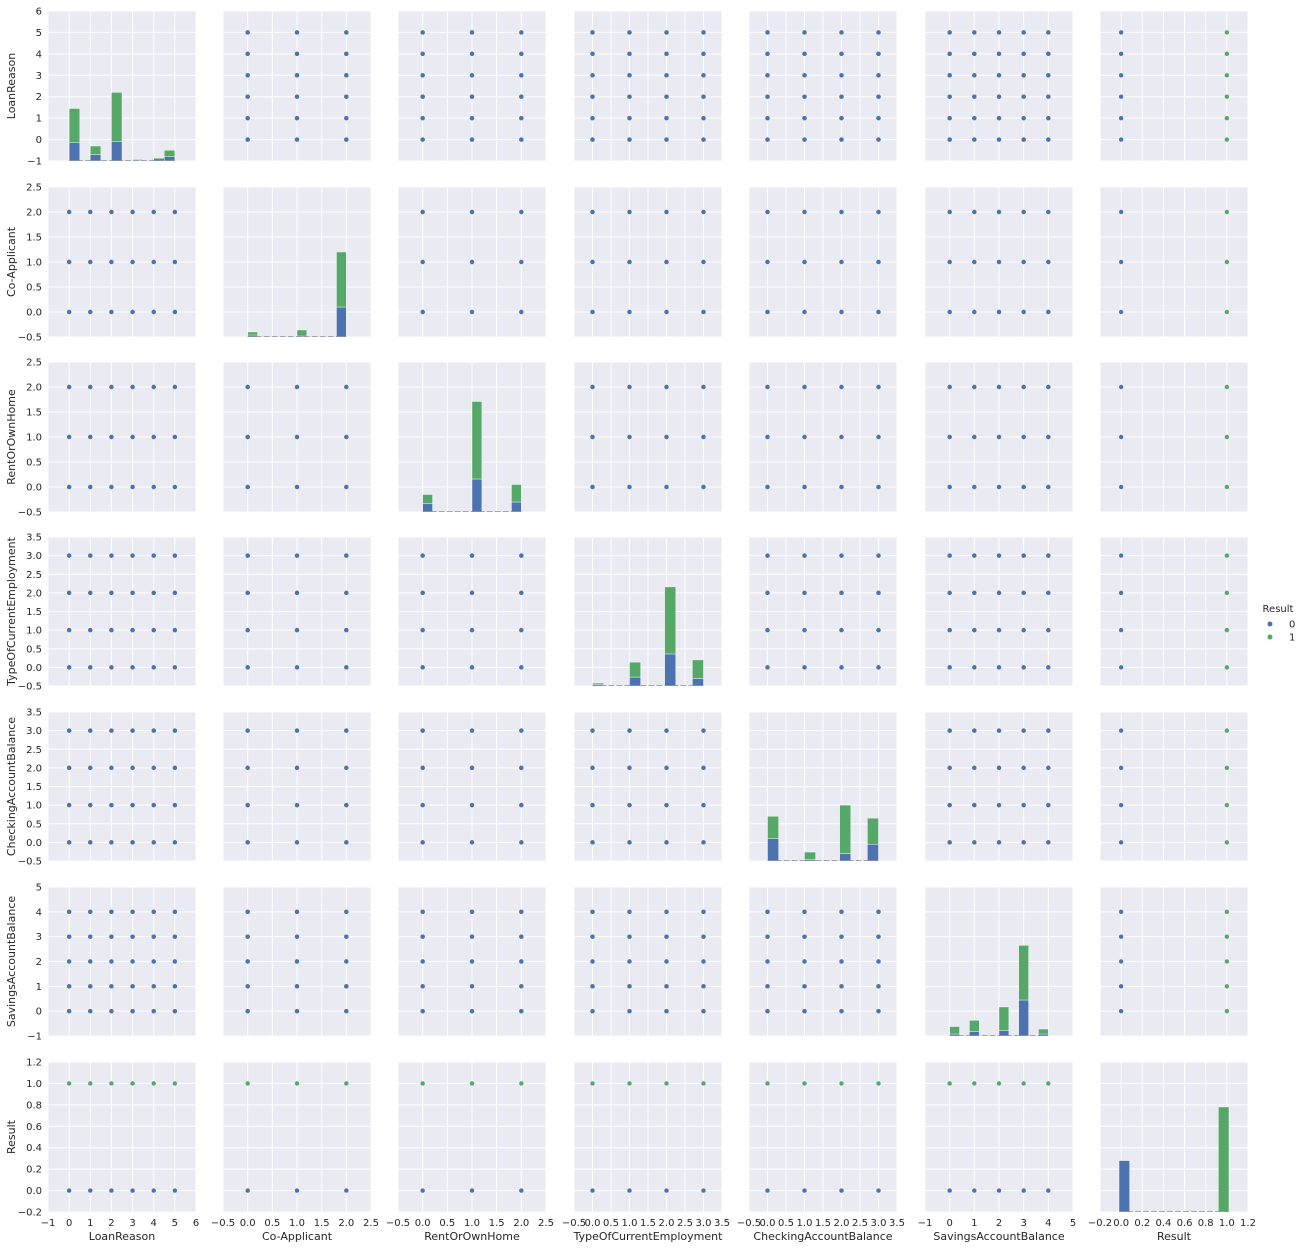 This screenshot has height=1249, width=1303. I want to click on x-tick-label-co-applicant: −0.5, so click(223, 1223).